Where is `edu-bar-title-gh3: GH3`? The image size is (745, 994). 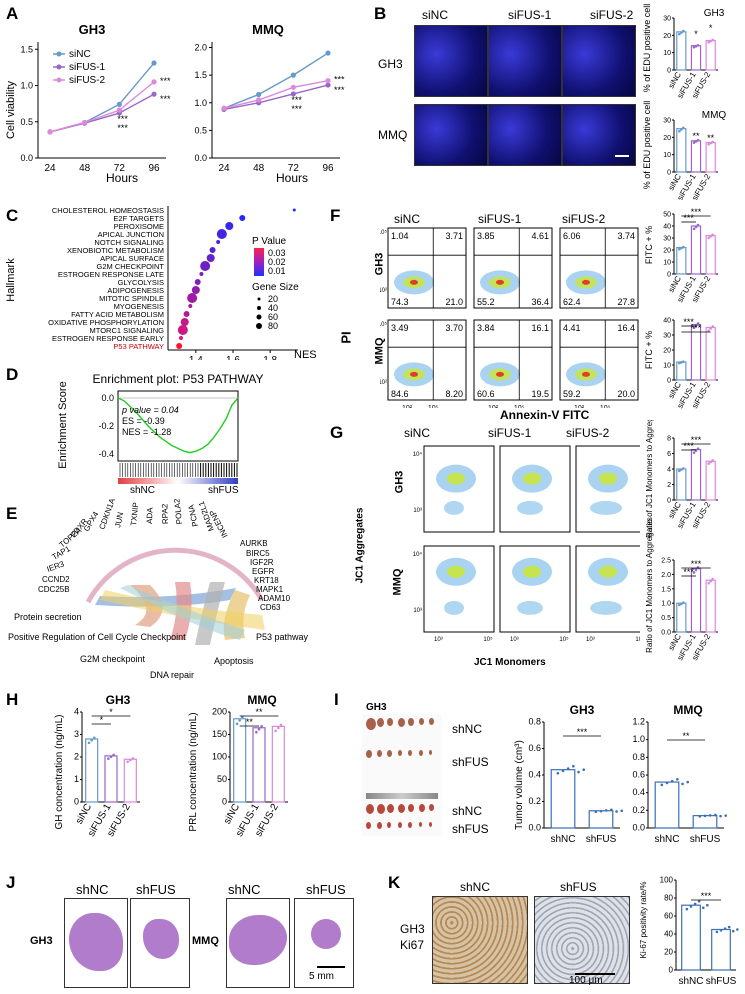
edu-bar-title-gh3: GH3 is located at coordinates (714, 13).